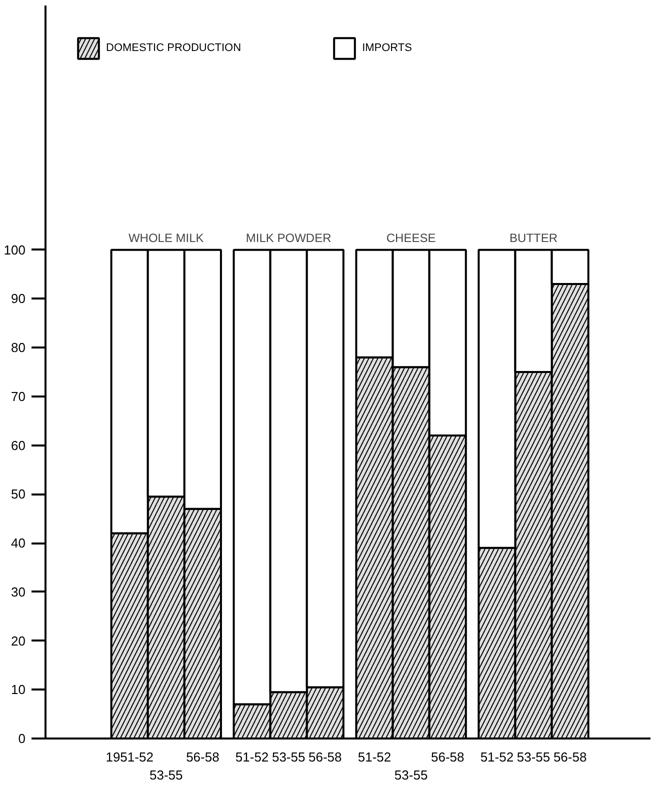 The image size is (661, 793). I want to click on annotation: WHOLE MILK, so click(166, 237).